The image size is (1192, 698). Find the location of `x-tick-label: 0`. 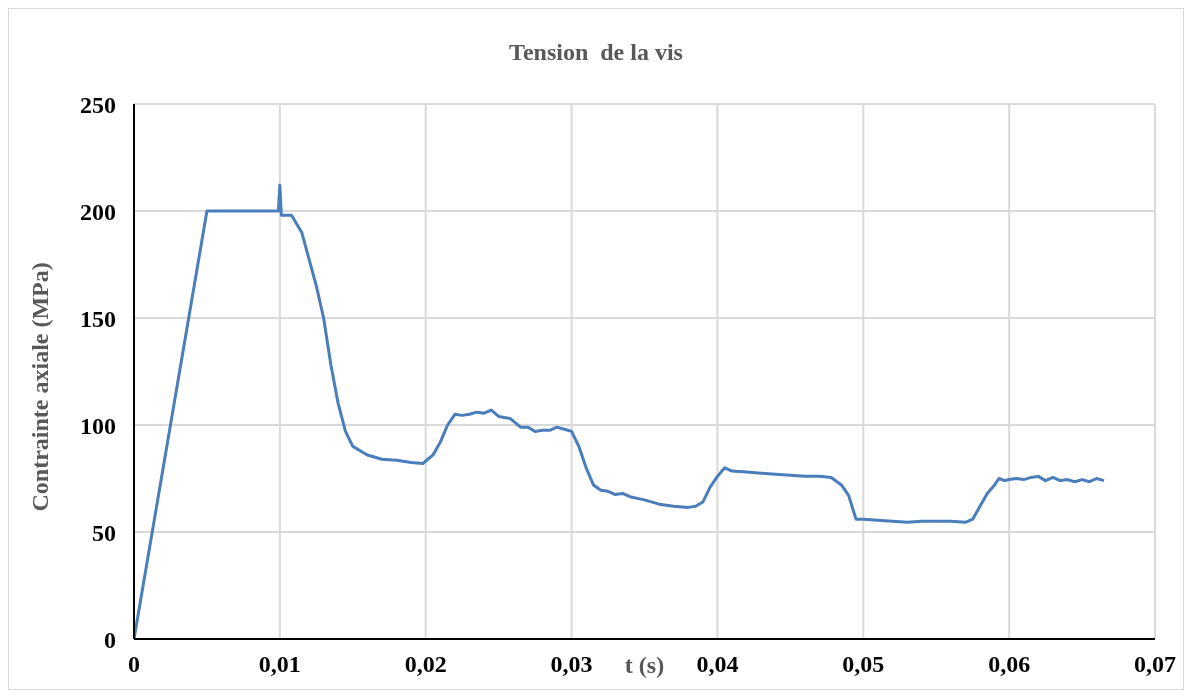

x-tick-label: 0 is located at coordinates (134, 664).